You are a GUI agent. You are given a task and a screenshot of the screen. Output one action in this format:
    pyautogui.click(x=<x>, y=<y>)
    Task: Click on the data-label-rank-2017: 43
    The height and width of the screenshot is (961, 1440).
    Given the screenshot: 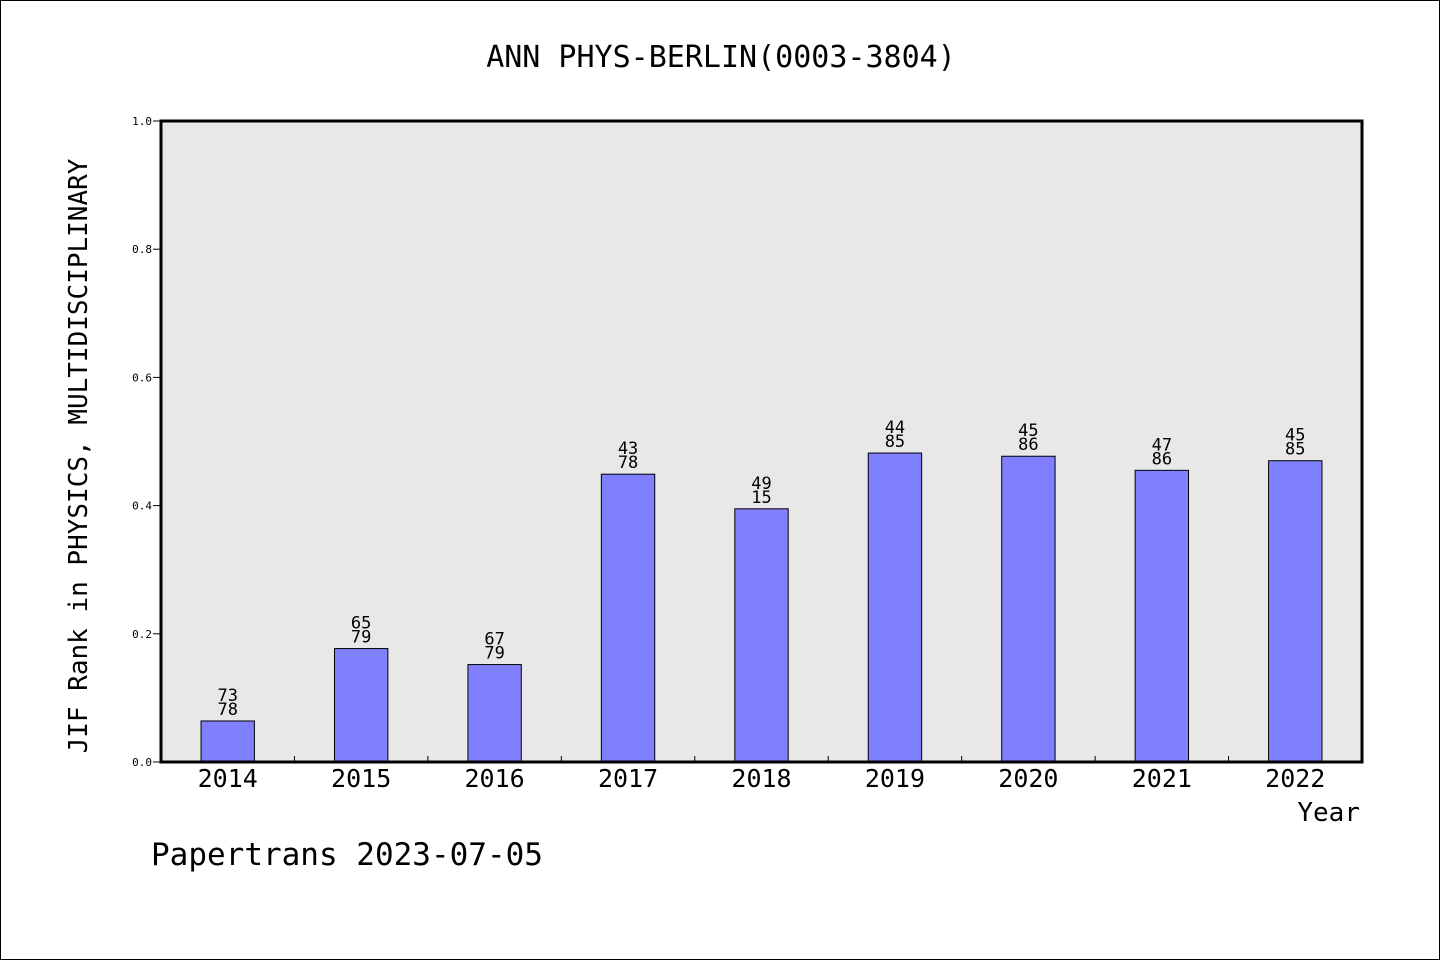 What is the action you would take?
    pyautogui.click(x=628, y=449)
    